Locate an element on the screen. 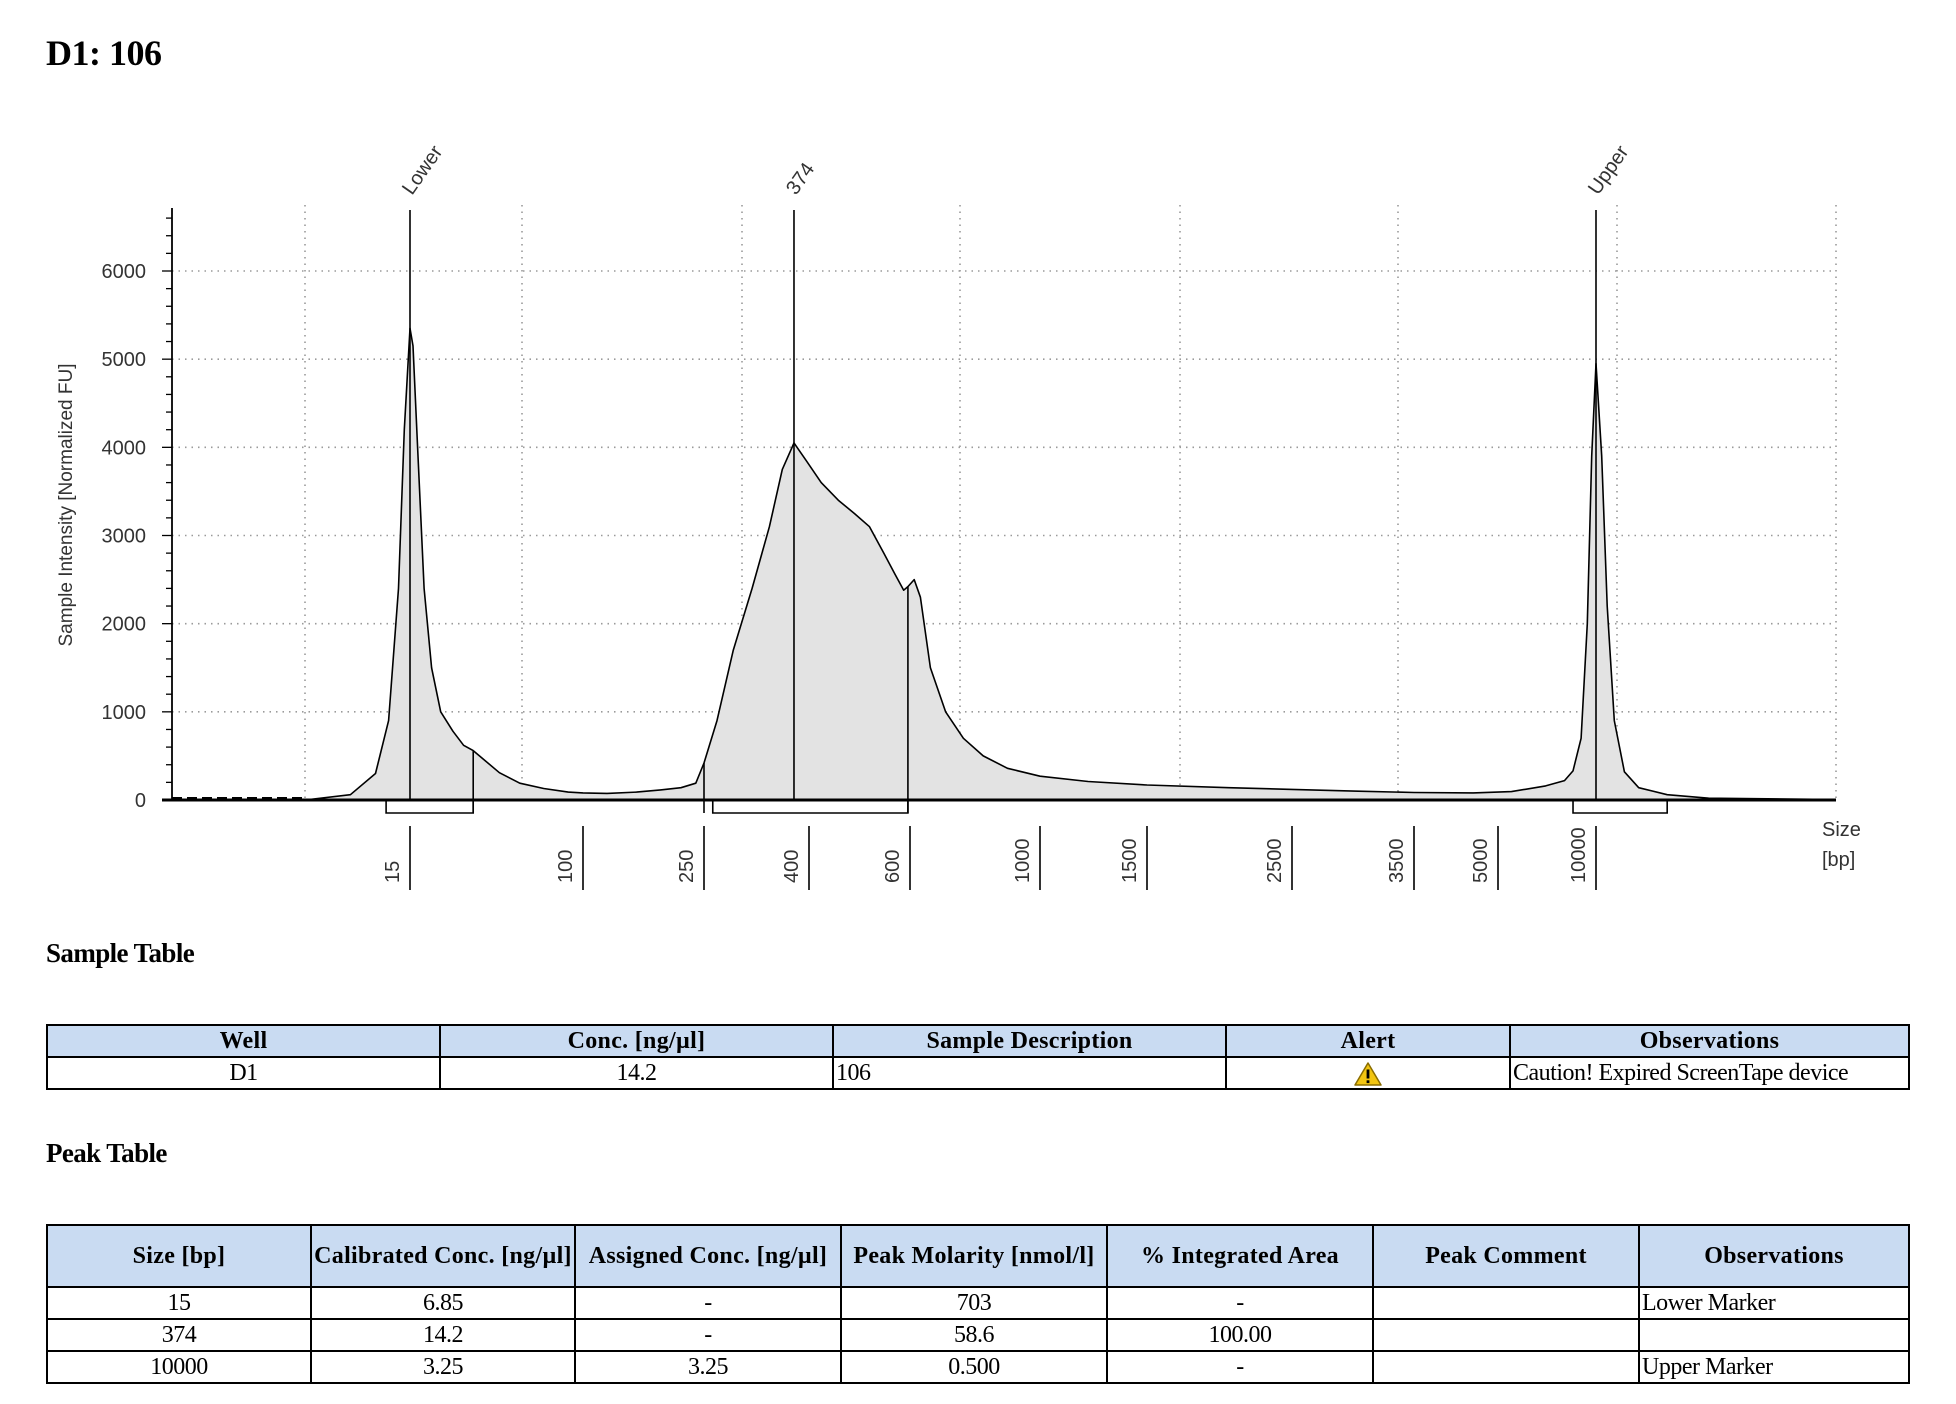  y-tick-label: 3000 is located at coordinates (124, 537).